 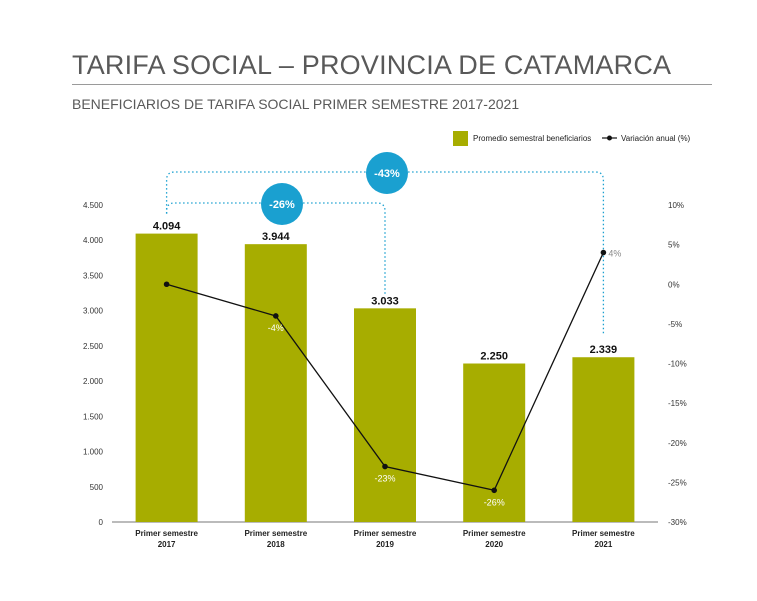 What do you see at coordinates (385, 544) in the screenshot?
I see `x-tick-label-year: 2019` at bounding box center [385, 544].